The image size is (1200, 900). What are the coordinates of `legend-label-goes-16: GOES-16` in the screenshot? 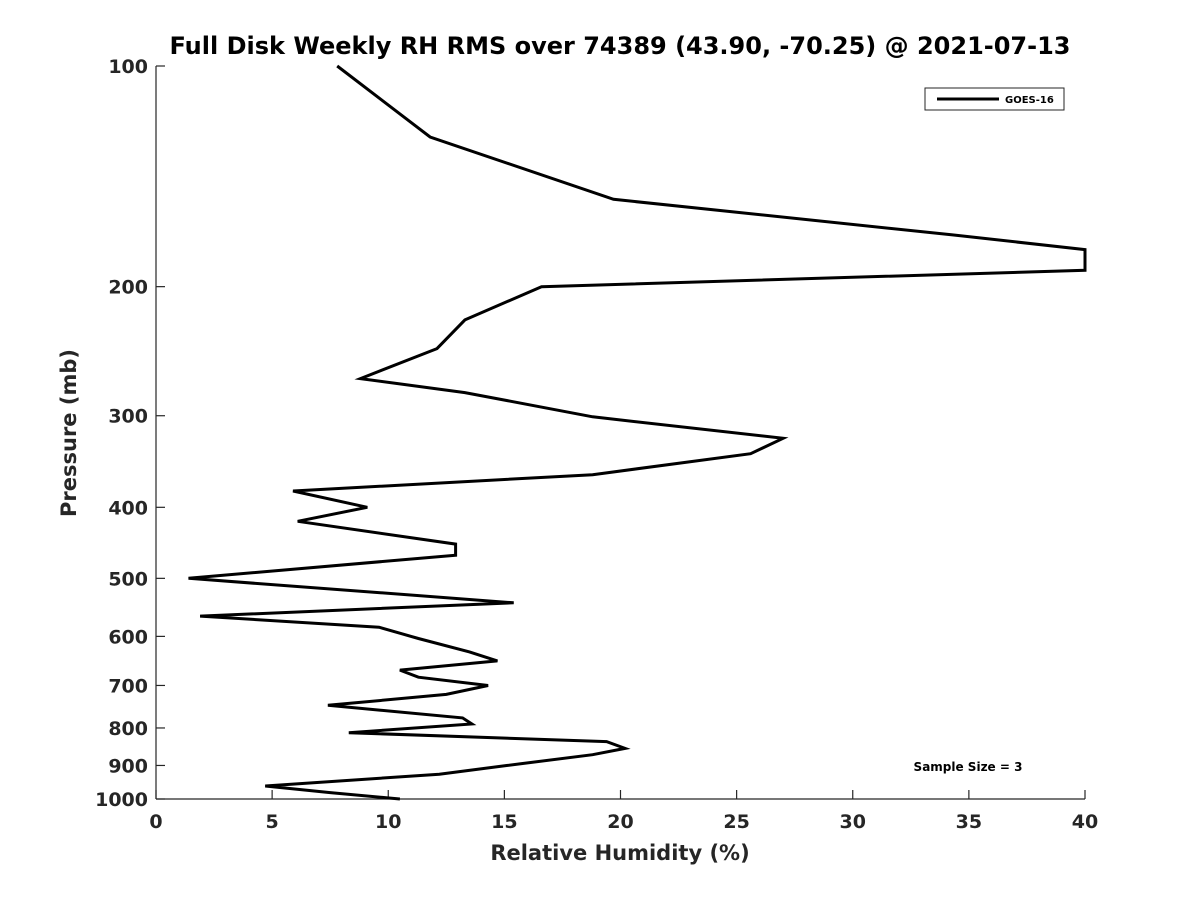 It's located at (1029, 100).